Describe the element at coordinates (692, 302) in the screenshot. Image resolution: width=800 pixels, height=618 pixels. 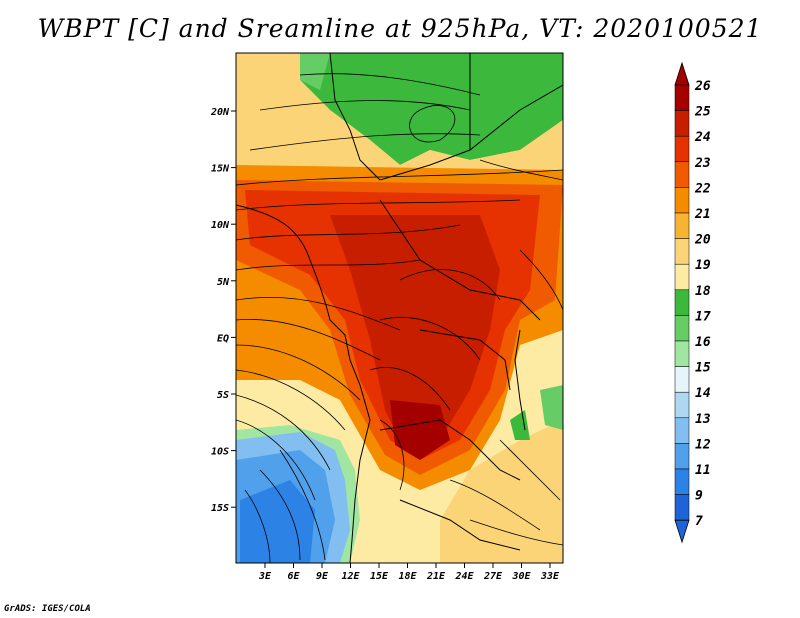
I see `colorbar: 26 25 24 23 22 21 20 19 18 17 16 15 14 13 12 11 9 7` at that location.